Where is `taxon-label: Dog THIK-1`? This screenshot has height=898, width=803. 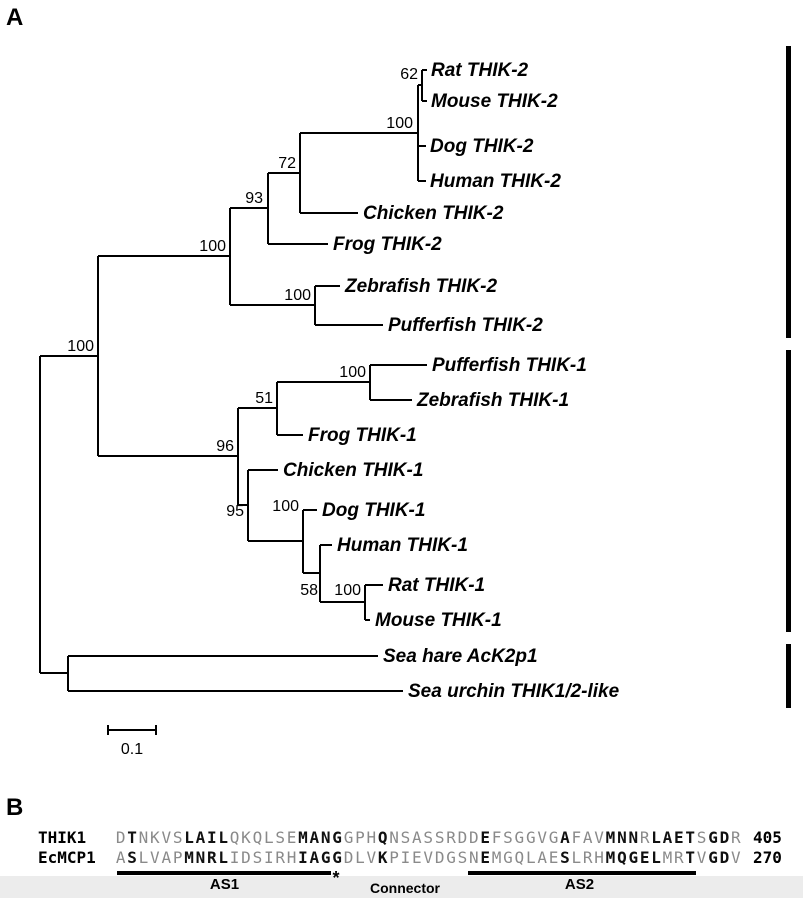 taxon-label: Dog THIK-1 is located at coordinates (373, 510).